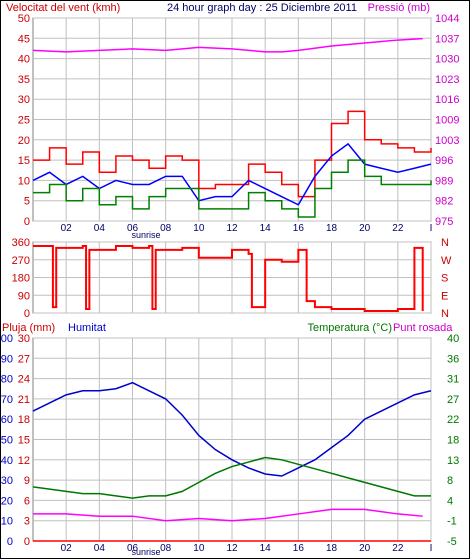 The width and height of the screenshot is (470, 559). I want to click on humidity-tick-label: 60, so click(7, 420).